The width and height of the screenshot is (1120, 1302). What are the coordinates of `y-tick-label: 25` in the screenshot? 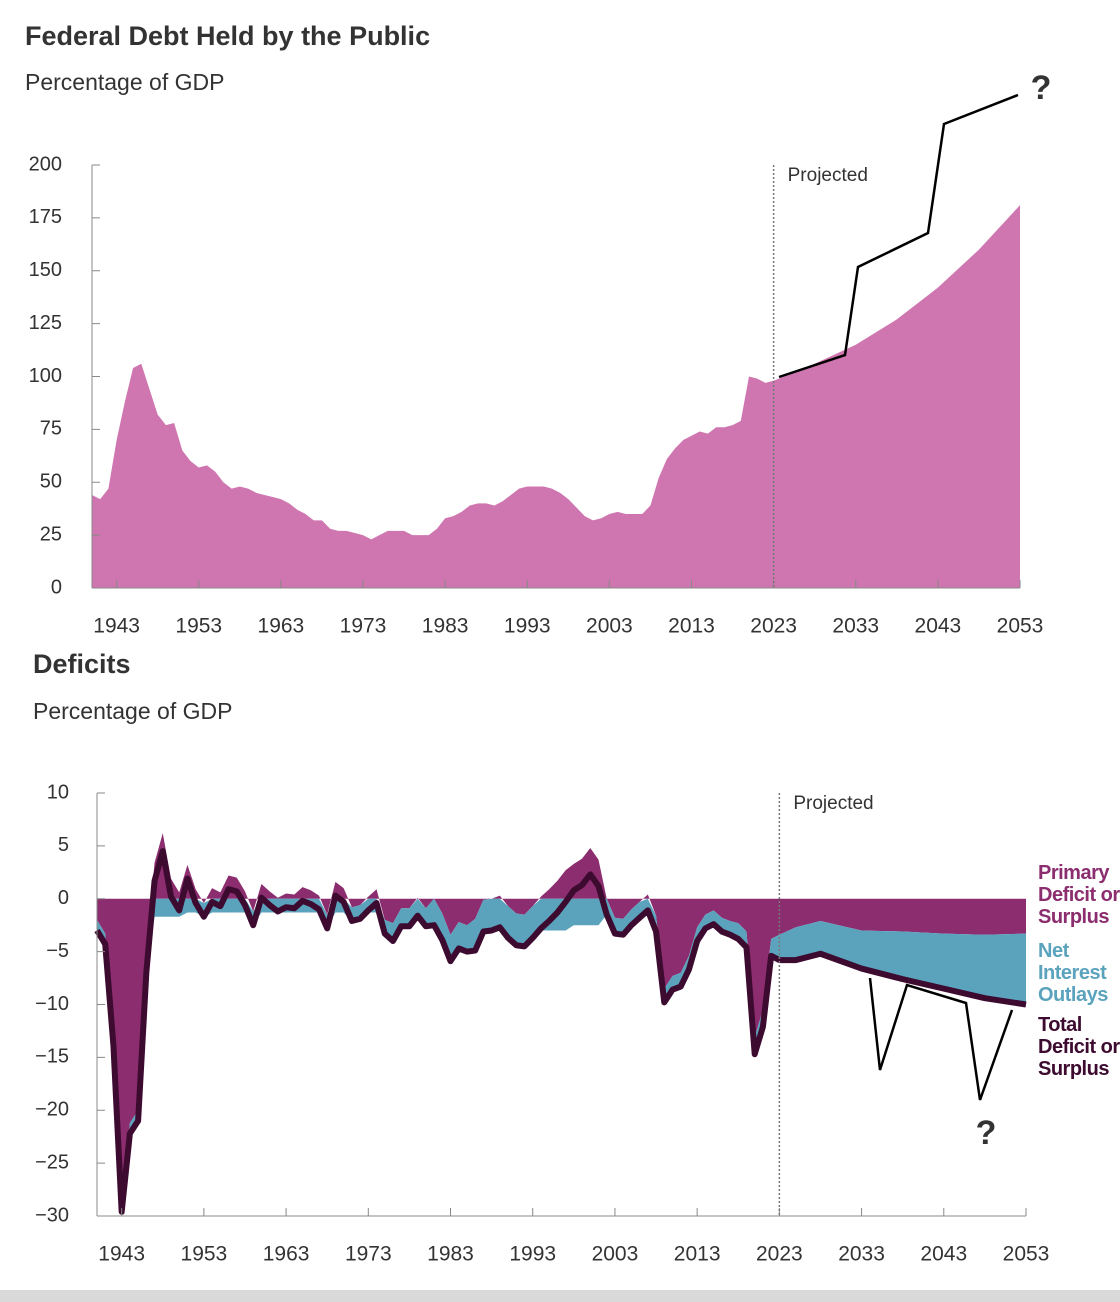 It's located at (51, 534).